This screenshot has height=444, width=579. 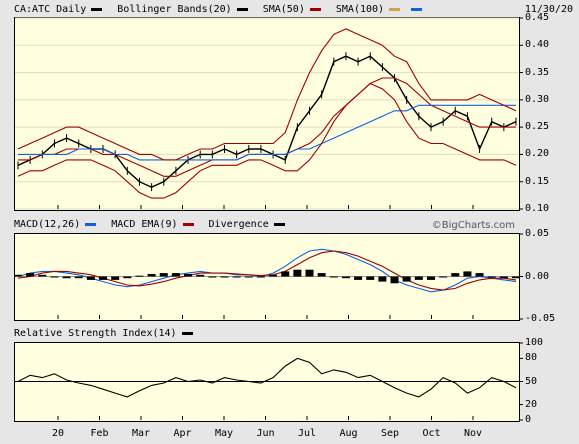 What do you see at coordinates (537, 45) in the screenshot?
I see `price-ytick-1: 0.40` at bounding box center [537, 45].